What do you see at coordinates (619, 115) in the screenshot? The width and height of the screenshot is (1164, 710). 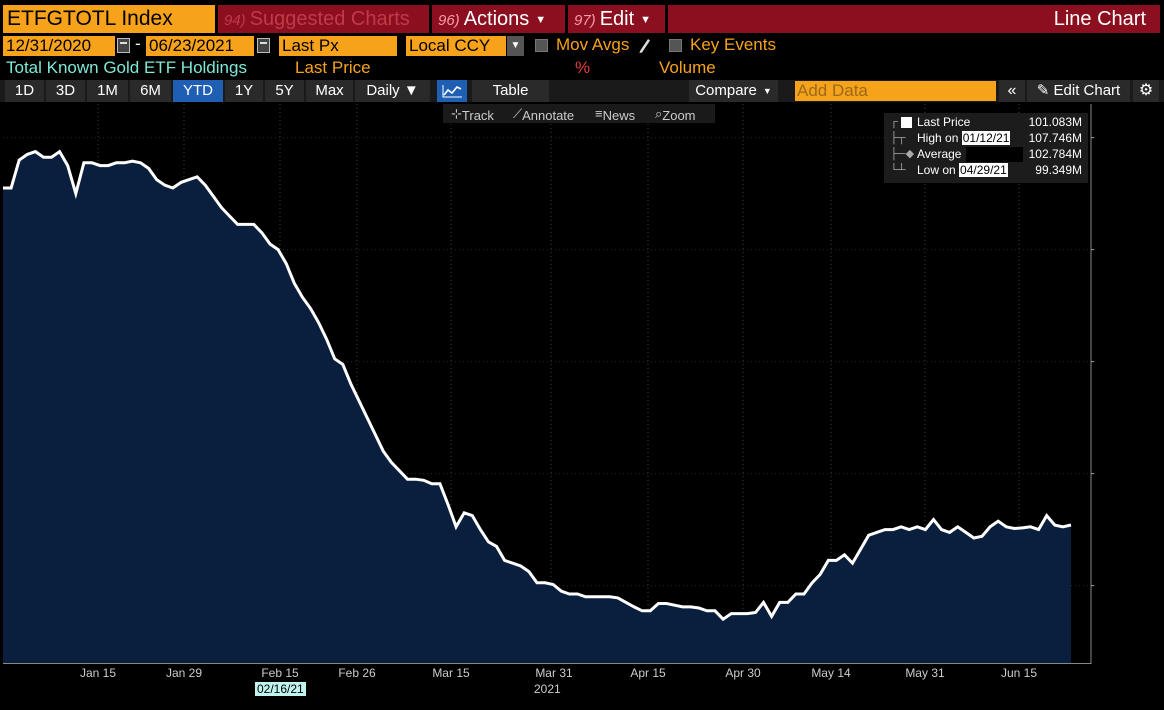 I see `news-label: News` at bounding box center [619, 115].